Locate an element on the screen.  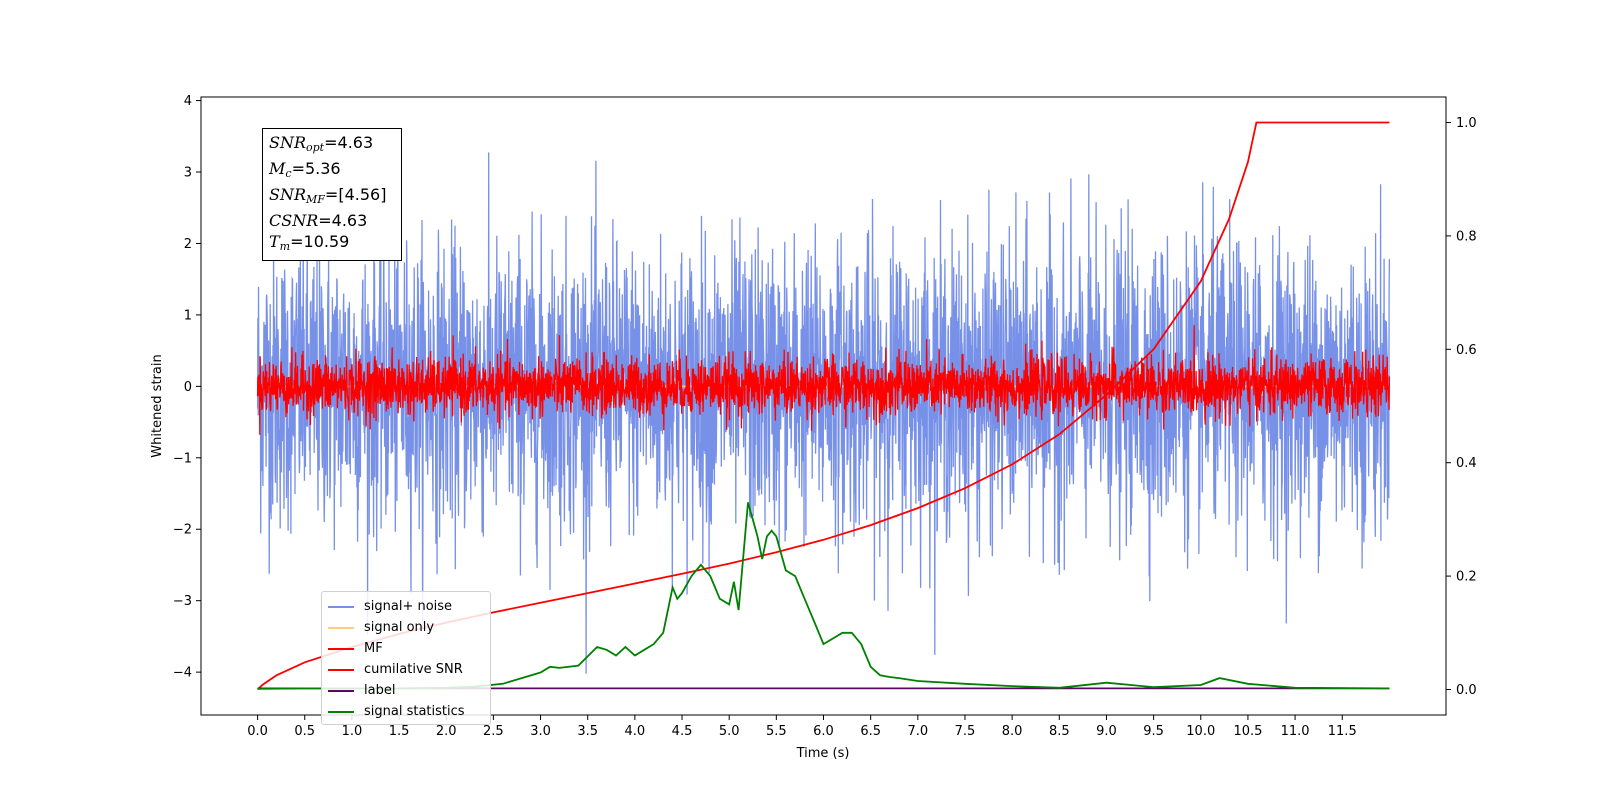
annotation-line-1: Mc=5.36 is located at coordinates (332, 171).